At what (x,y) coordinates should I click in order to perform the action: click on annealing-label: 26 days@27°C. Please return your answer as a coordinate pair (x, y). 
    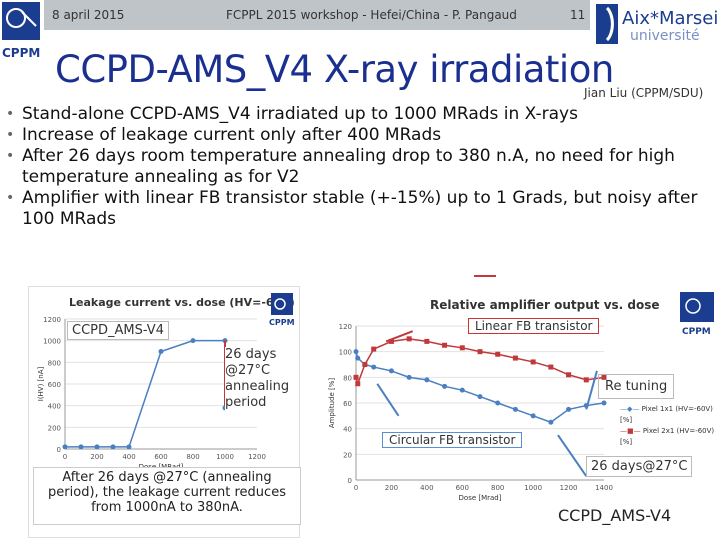
    Looking at the image, I should click on (639, 466).